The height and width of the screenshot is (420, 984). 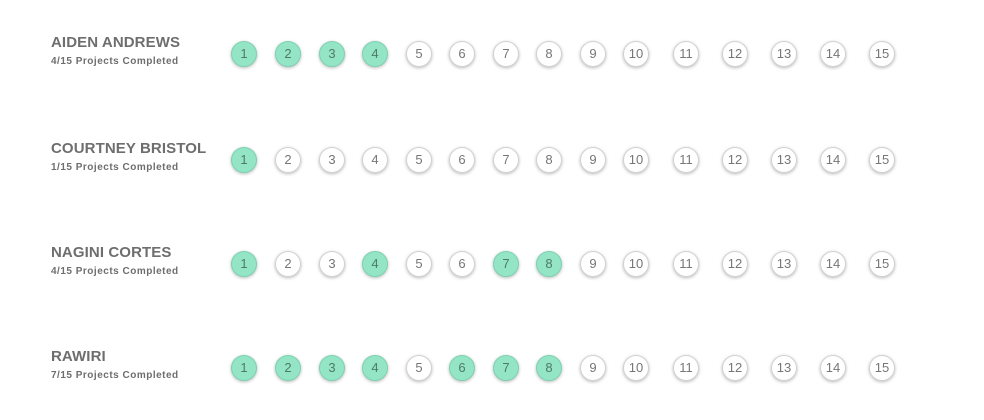 I want to click on project-circle-4-pending: 4, so click(x=375, y=160).